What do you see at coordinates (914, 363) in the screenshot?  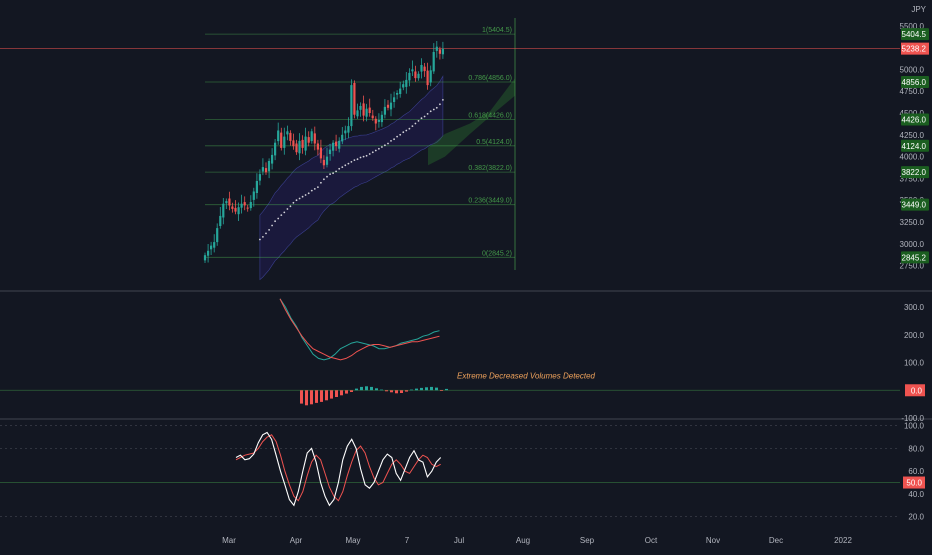 I see `oscillator-axis-tick: 100.0` at bounding box center [914, 363].